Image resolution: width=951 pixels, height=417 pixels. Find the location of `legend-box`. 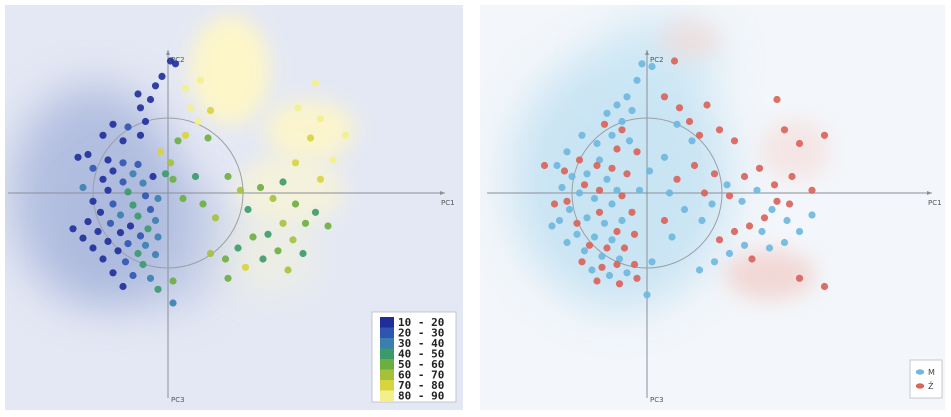

legend-box is located at coordinates (926, 379).